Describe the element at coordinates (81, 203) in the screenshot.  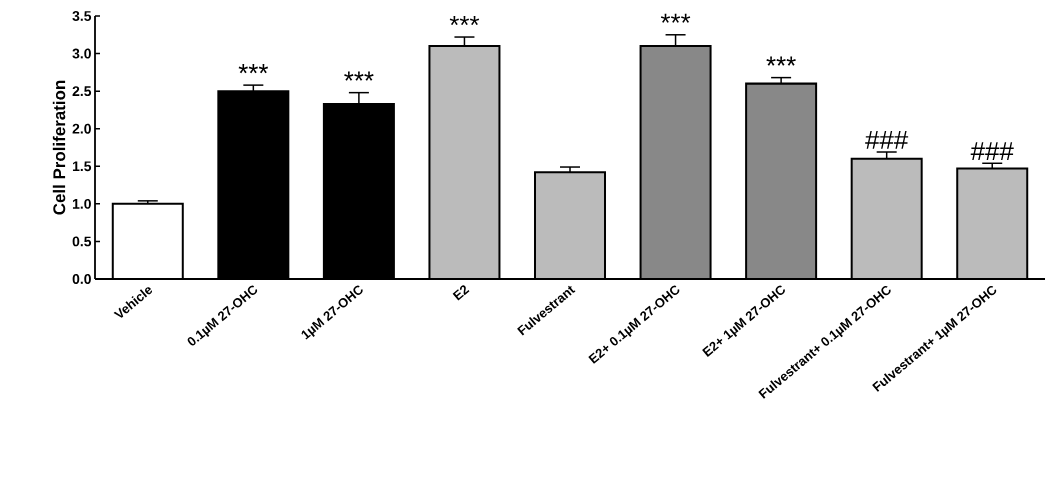
I see `y-tick-label: 1.0` at that location.